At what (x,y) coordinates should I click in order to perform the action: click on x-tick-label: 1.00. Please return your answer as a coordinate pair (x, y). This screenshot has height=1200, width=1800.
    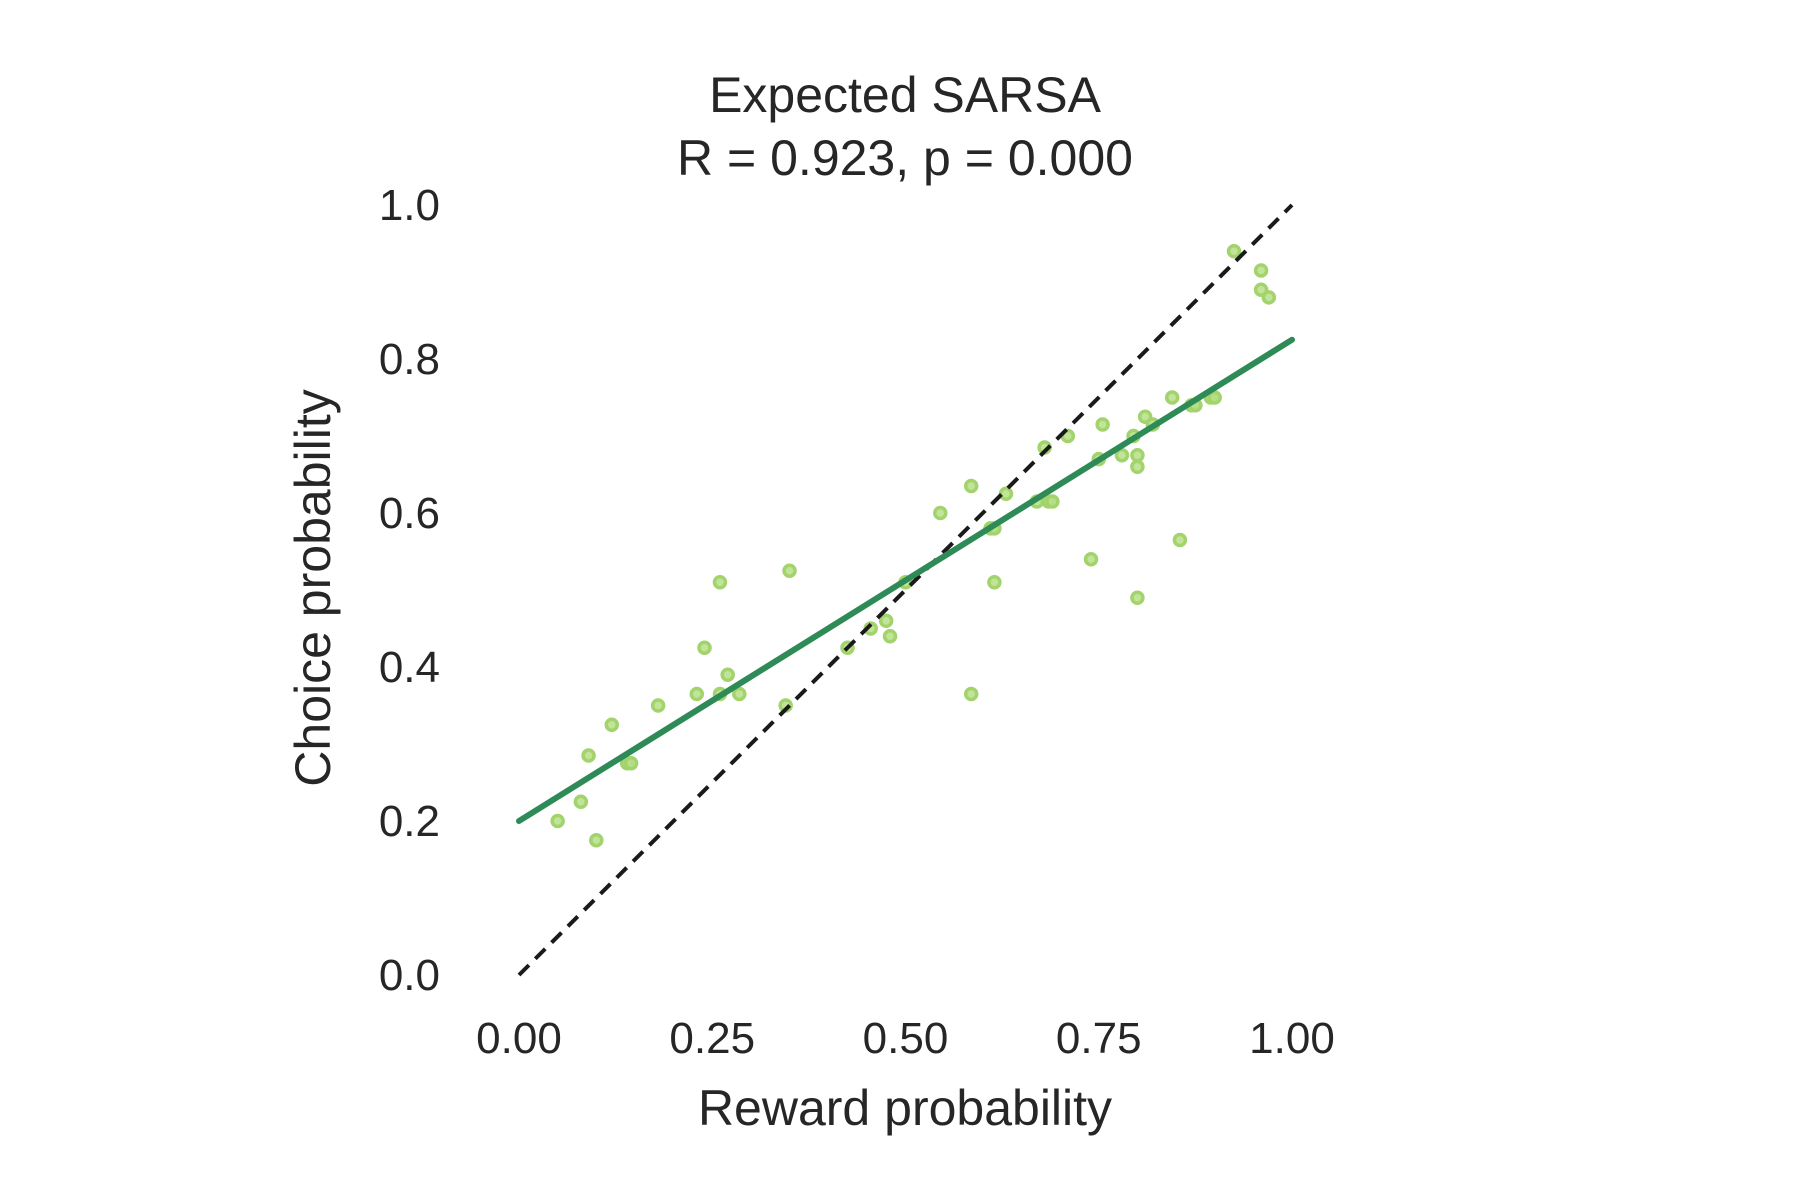
    Looking at the image, I should click on (1292, 1038).